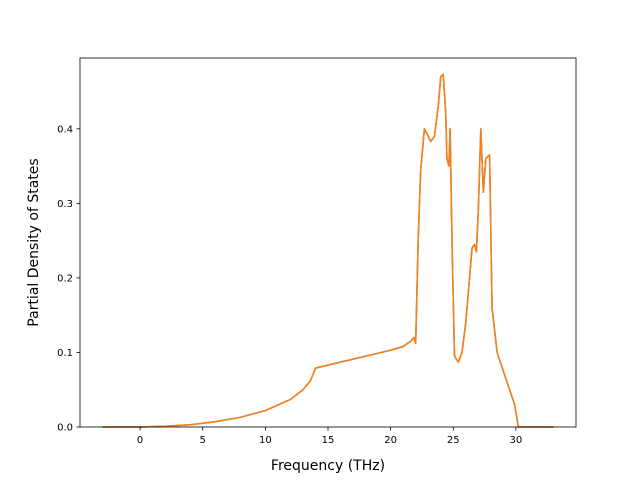 The image size is (640, 485). Describe the element at coordinates (65, 428) in the screenshot. I see `y-tick-label: 0.0` at that location.